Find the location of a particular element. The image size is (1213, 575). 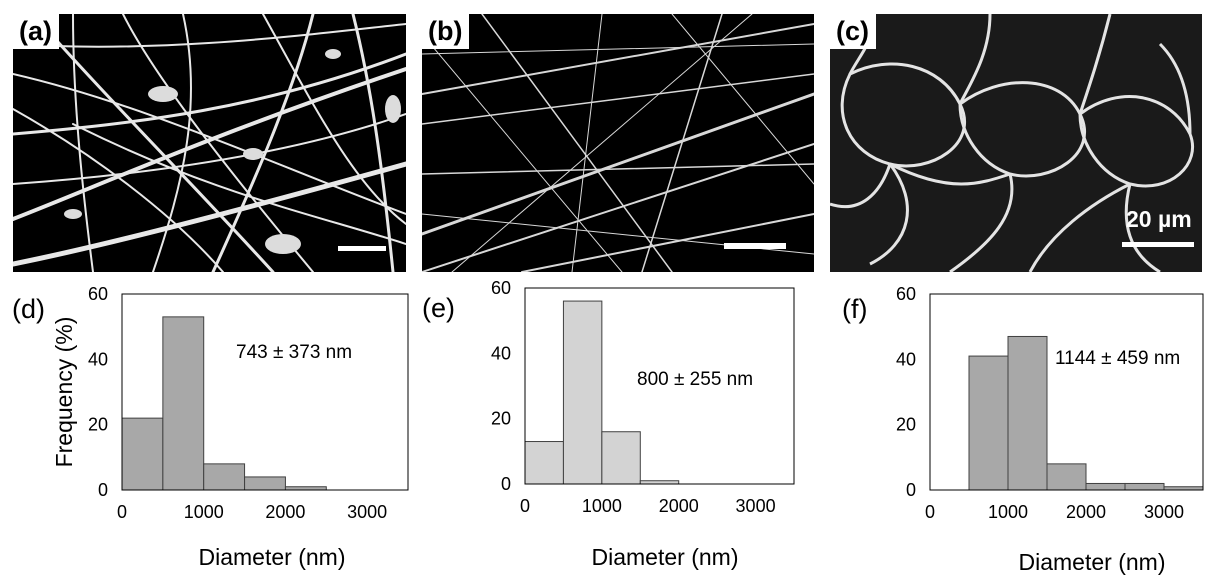

fiber-network-a is located at coordinates (209, 143).